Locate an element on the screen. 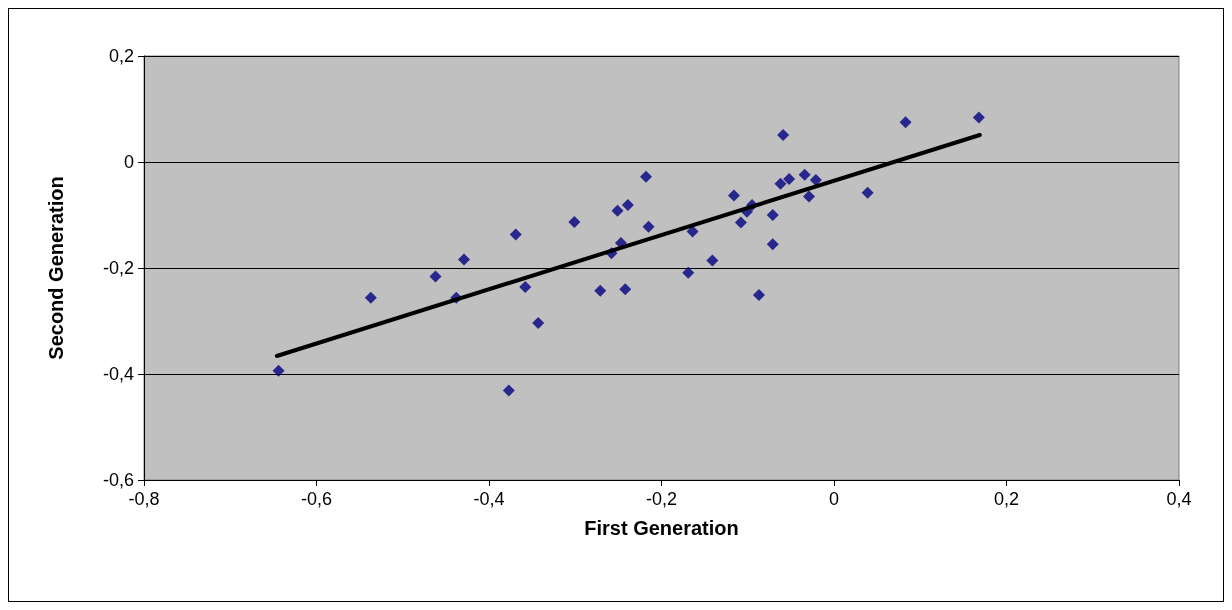  x-tick-label: -0,2 is located at coordinates (661, 499).